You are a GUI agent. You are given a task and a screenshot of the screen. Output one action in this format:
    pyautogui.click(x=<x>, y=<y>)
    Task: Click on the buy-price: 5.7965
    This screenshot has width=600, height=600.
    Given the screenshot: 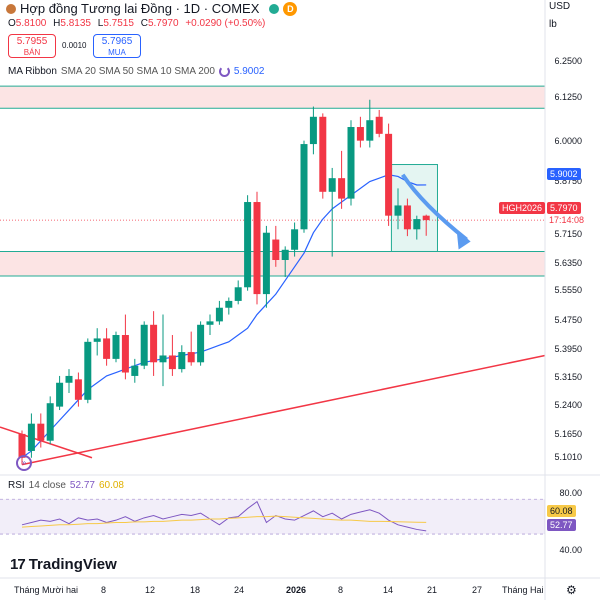 What is the action you would take?
    pyautogui.click(x=117, y=41)
    